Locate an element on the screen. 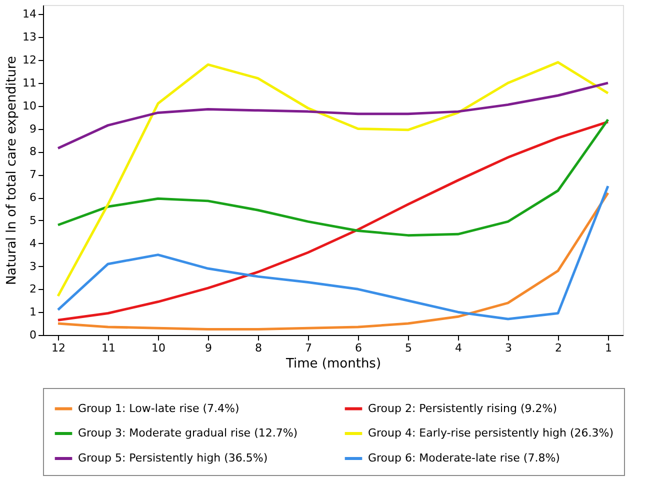  y-tick-label: 8 is located at coordinates (33, 151).